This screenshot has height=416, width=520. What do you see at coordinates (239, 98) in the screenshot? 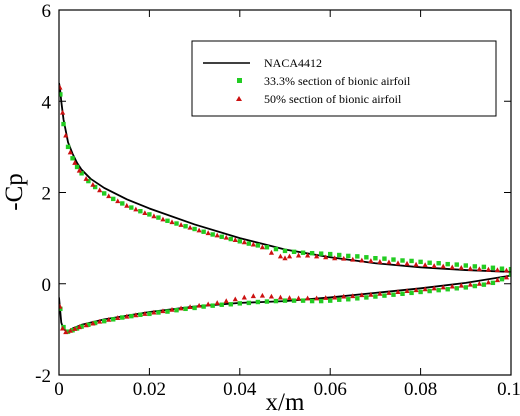
I see `legend-swatch-50-section` at bounding box center [239, 98].